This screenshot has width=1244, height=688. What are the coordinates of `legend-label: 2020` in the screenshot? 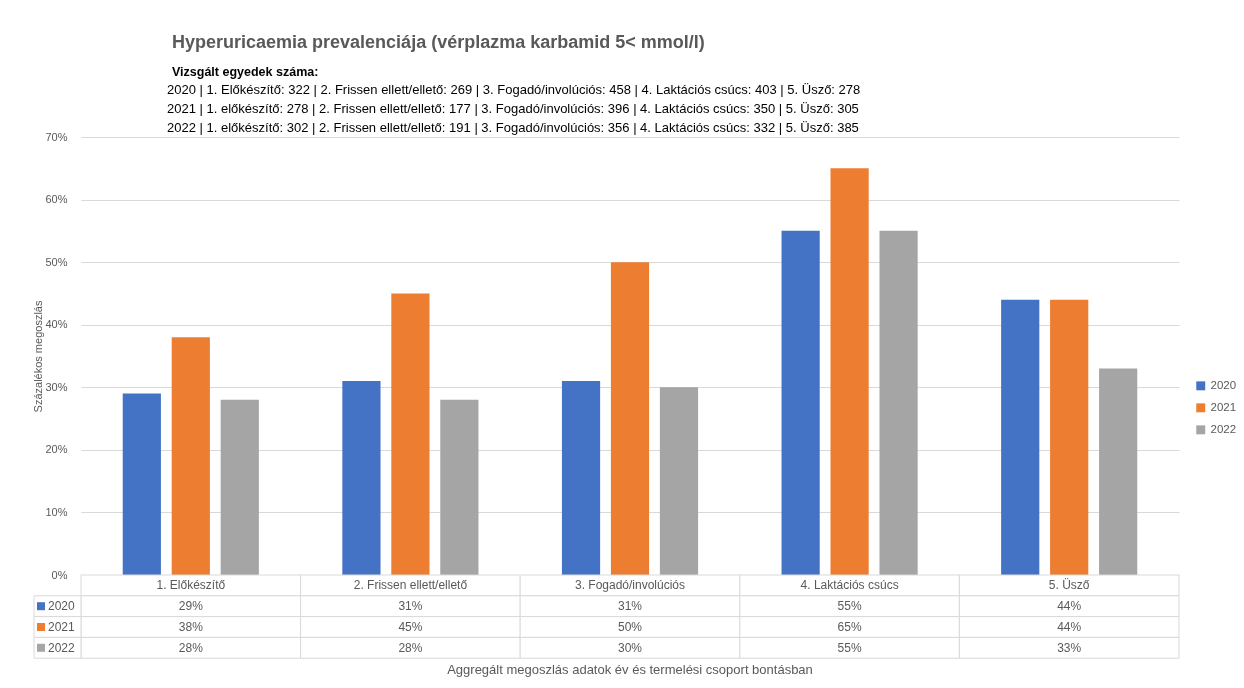 It's located at (62, 606).